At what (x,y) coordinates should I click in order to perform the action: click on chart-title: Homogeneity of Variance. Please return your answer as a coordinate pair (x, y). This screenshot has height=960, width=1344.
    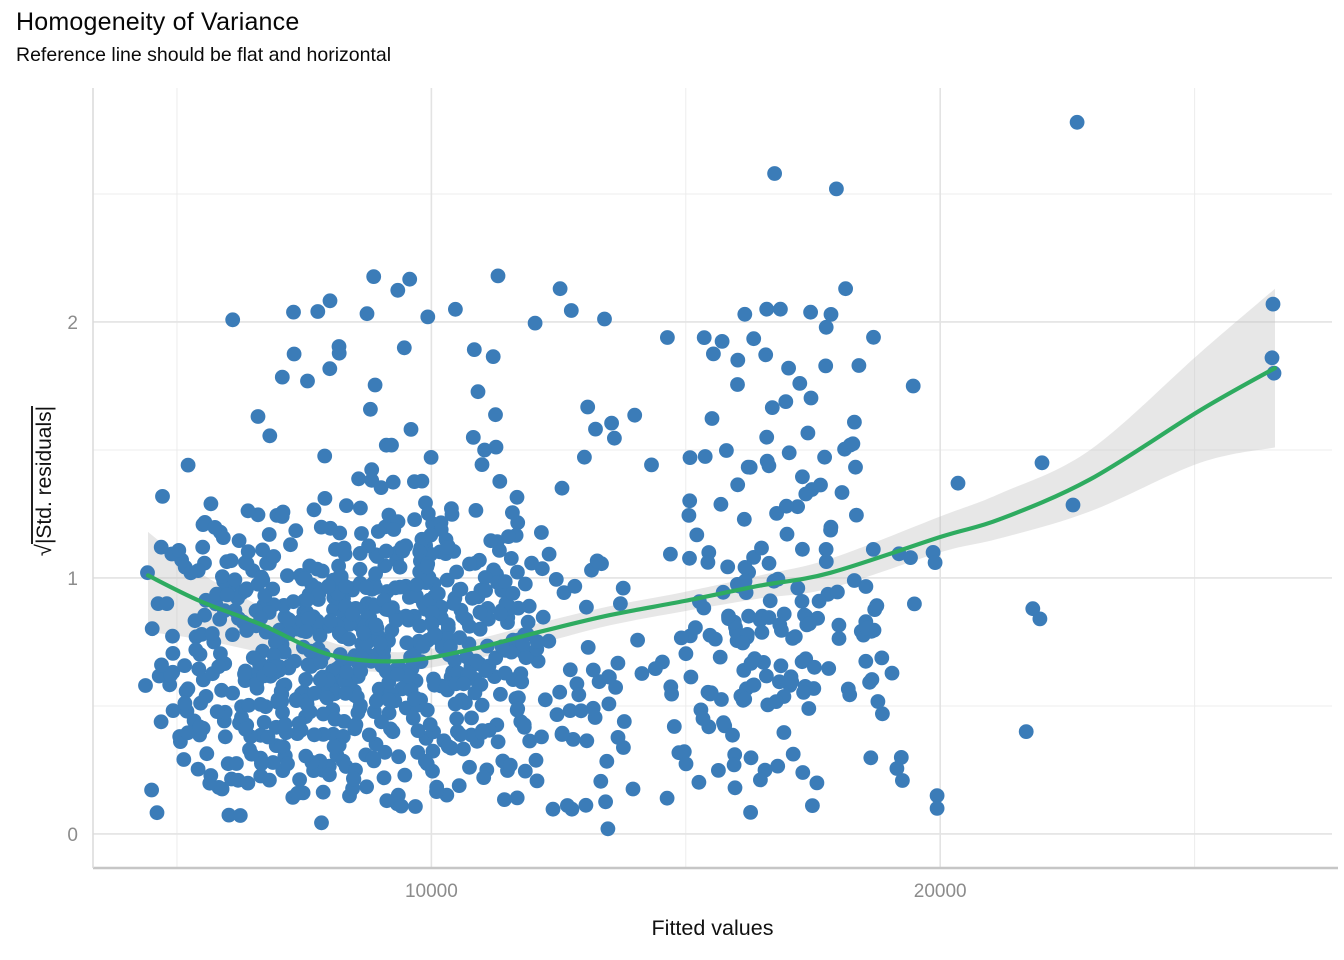
    Looking at the image, I should click on (158, 22).